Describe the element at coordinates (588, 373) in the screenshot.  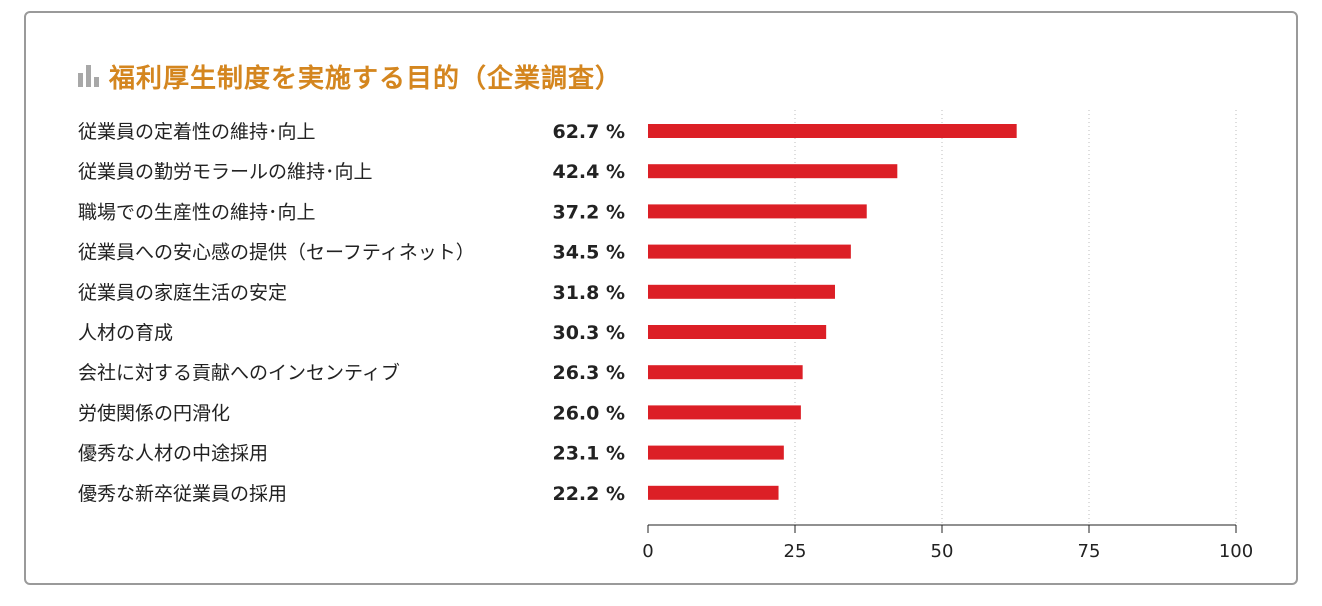
I see `value-label: 26.3 %` at that location.